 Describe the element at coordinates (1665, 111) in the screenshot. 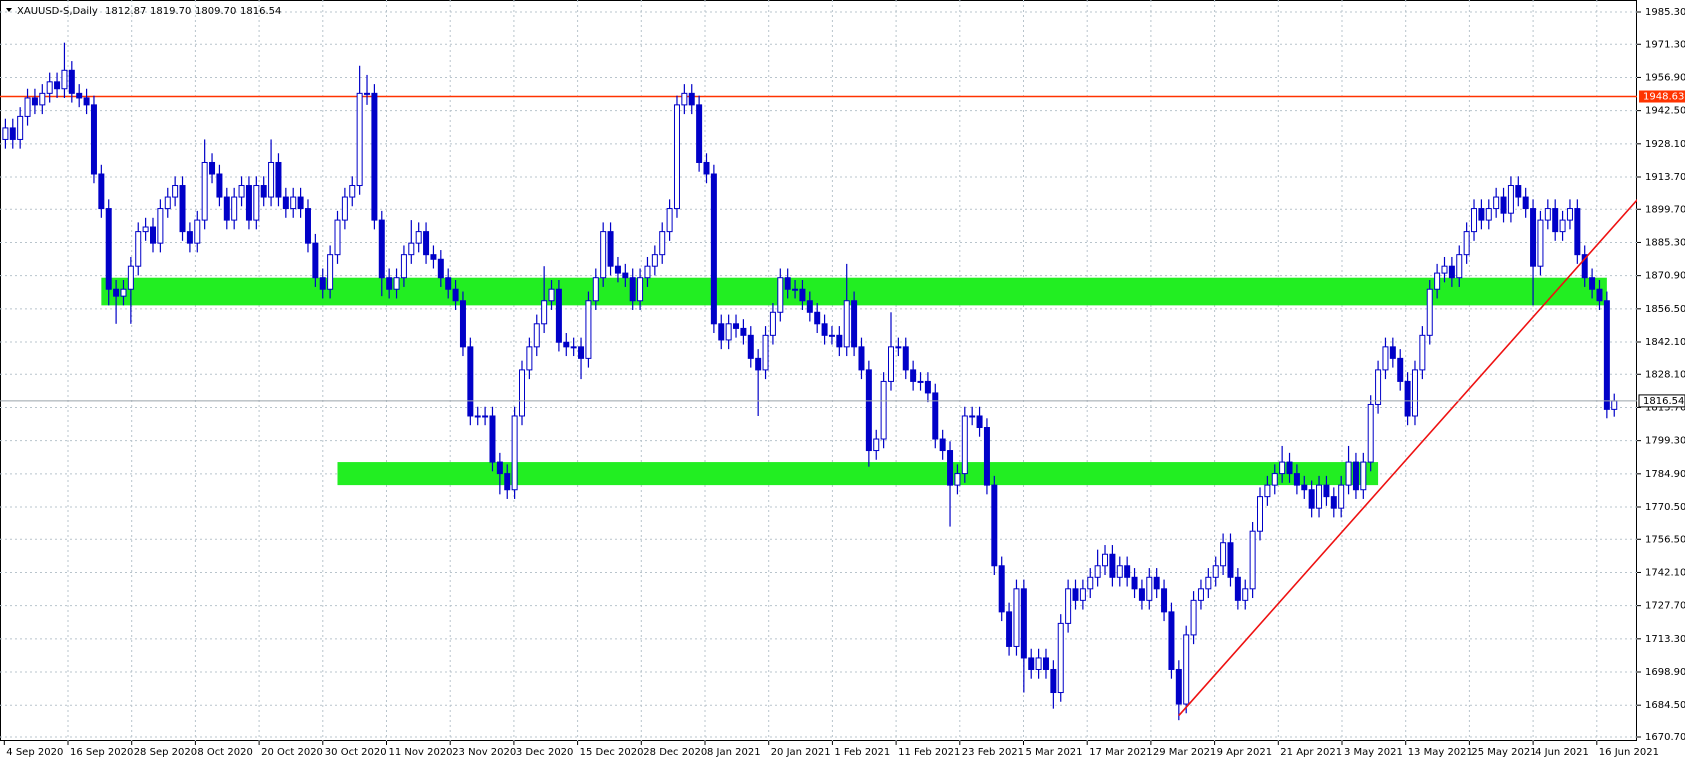

I see `y-tick-label: 1942.50` at that location.